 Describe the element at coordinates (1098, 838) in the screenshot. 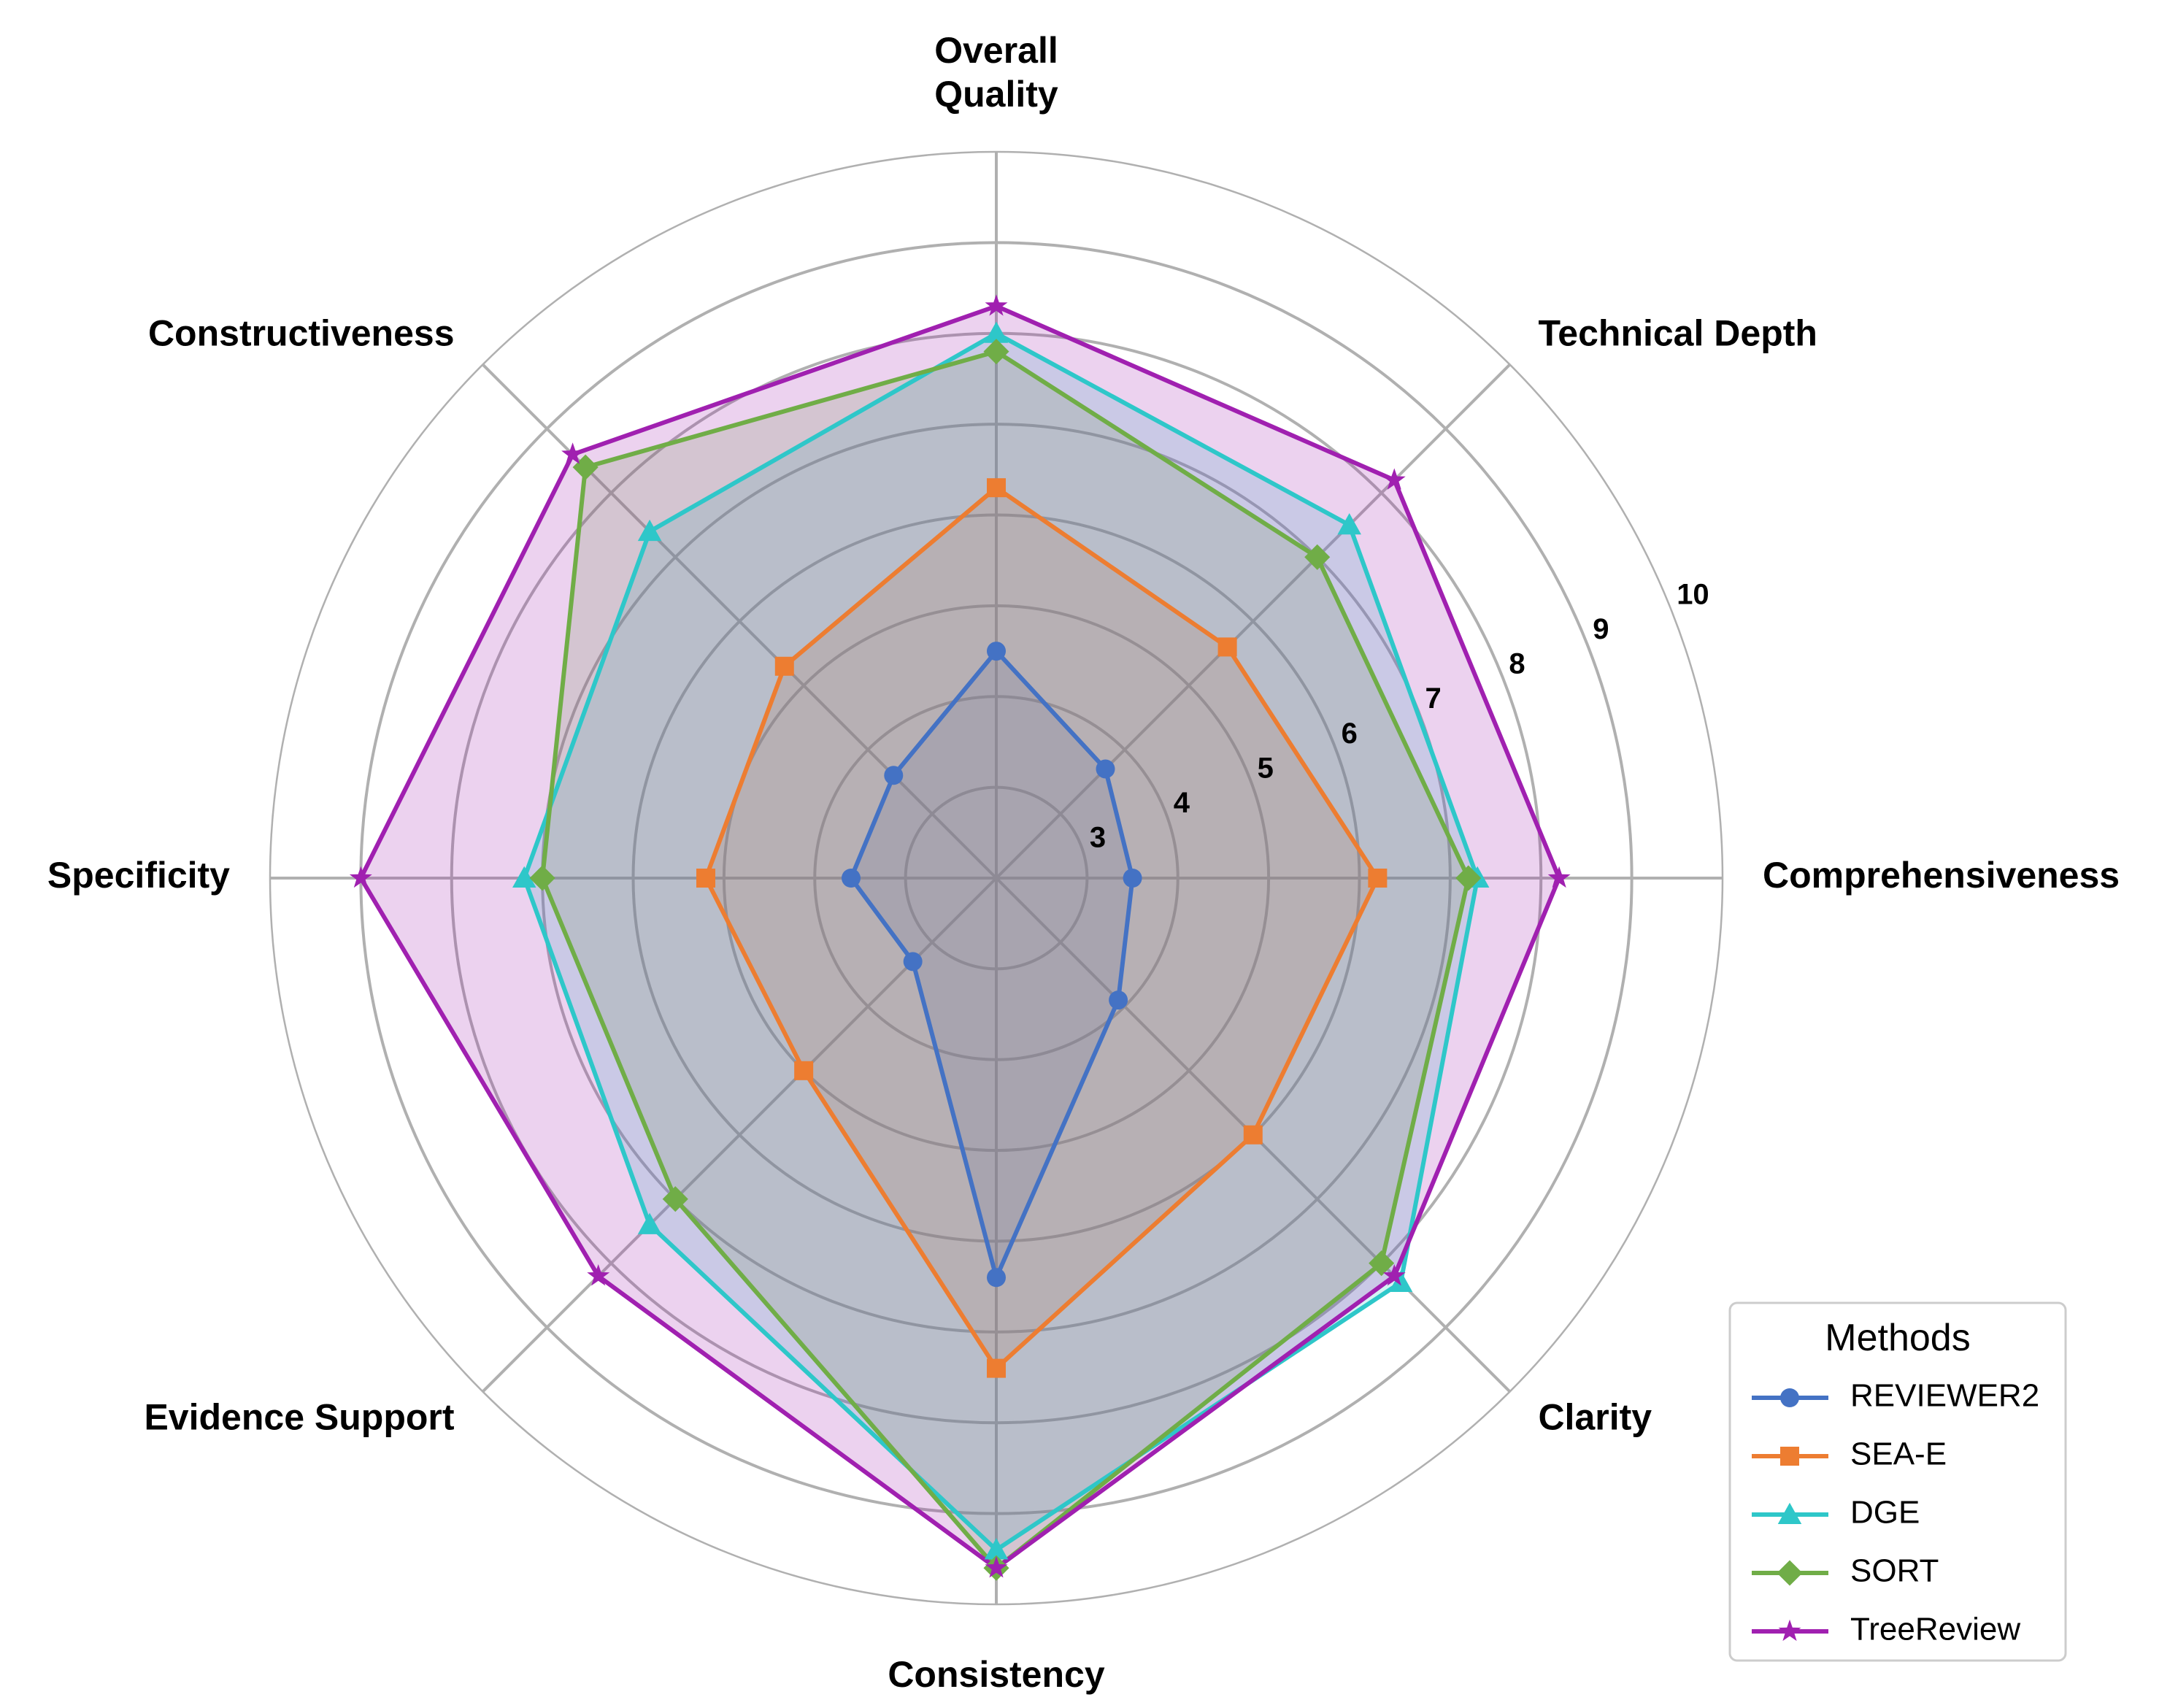

I see `radial-tick-label: 3` at that location.